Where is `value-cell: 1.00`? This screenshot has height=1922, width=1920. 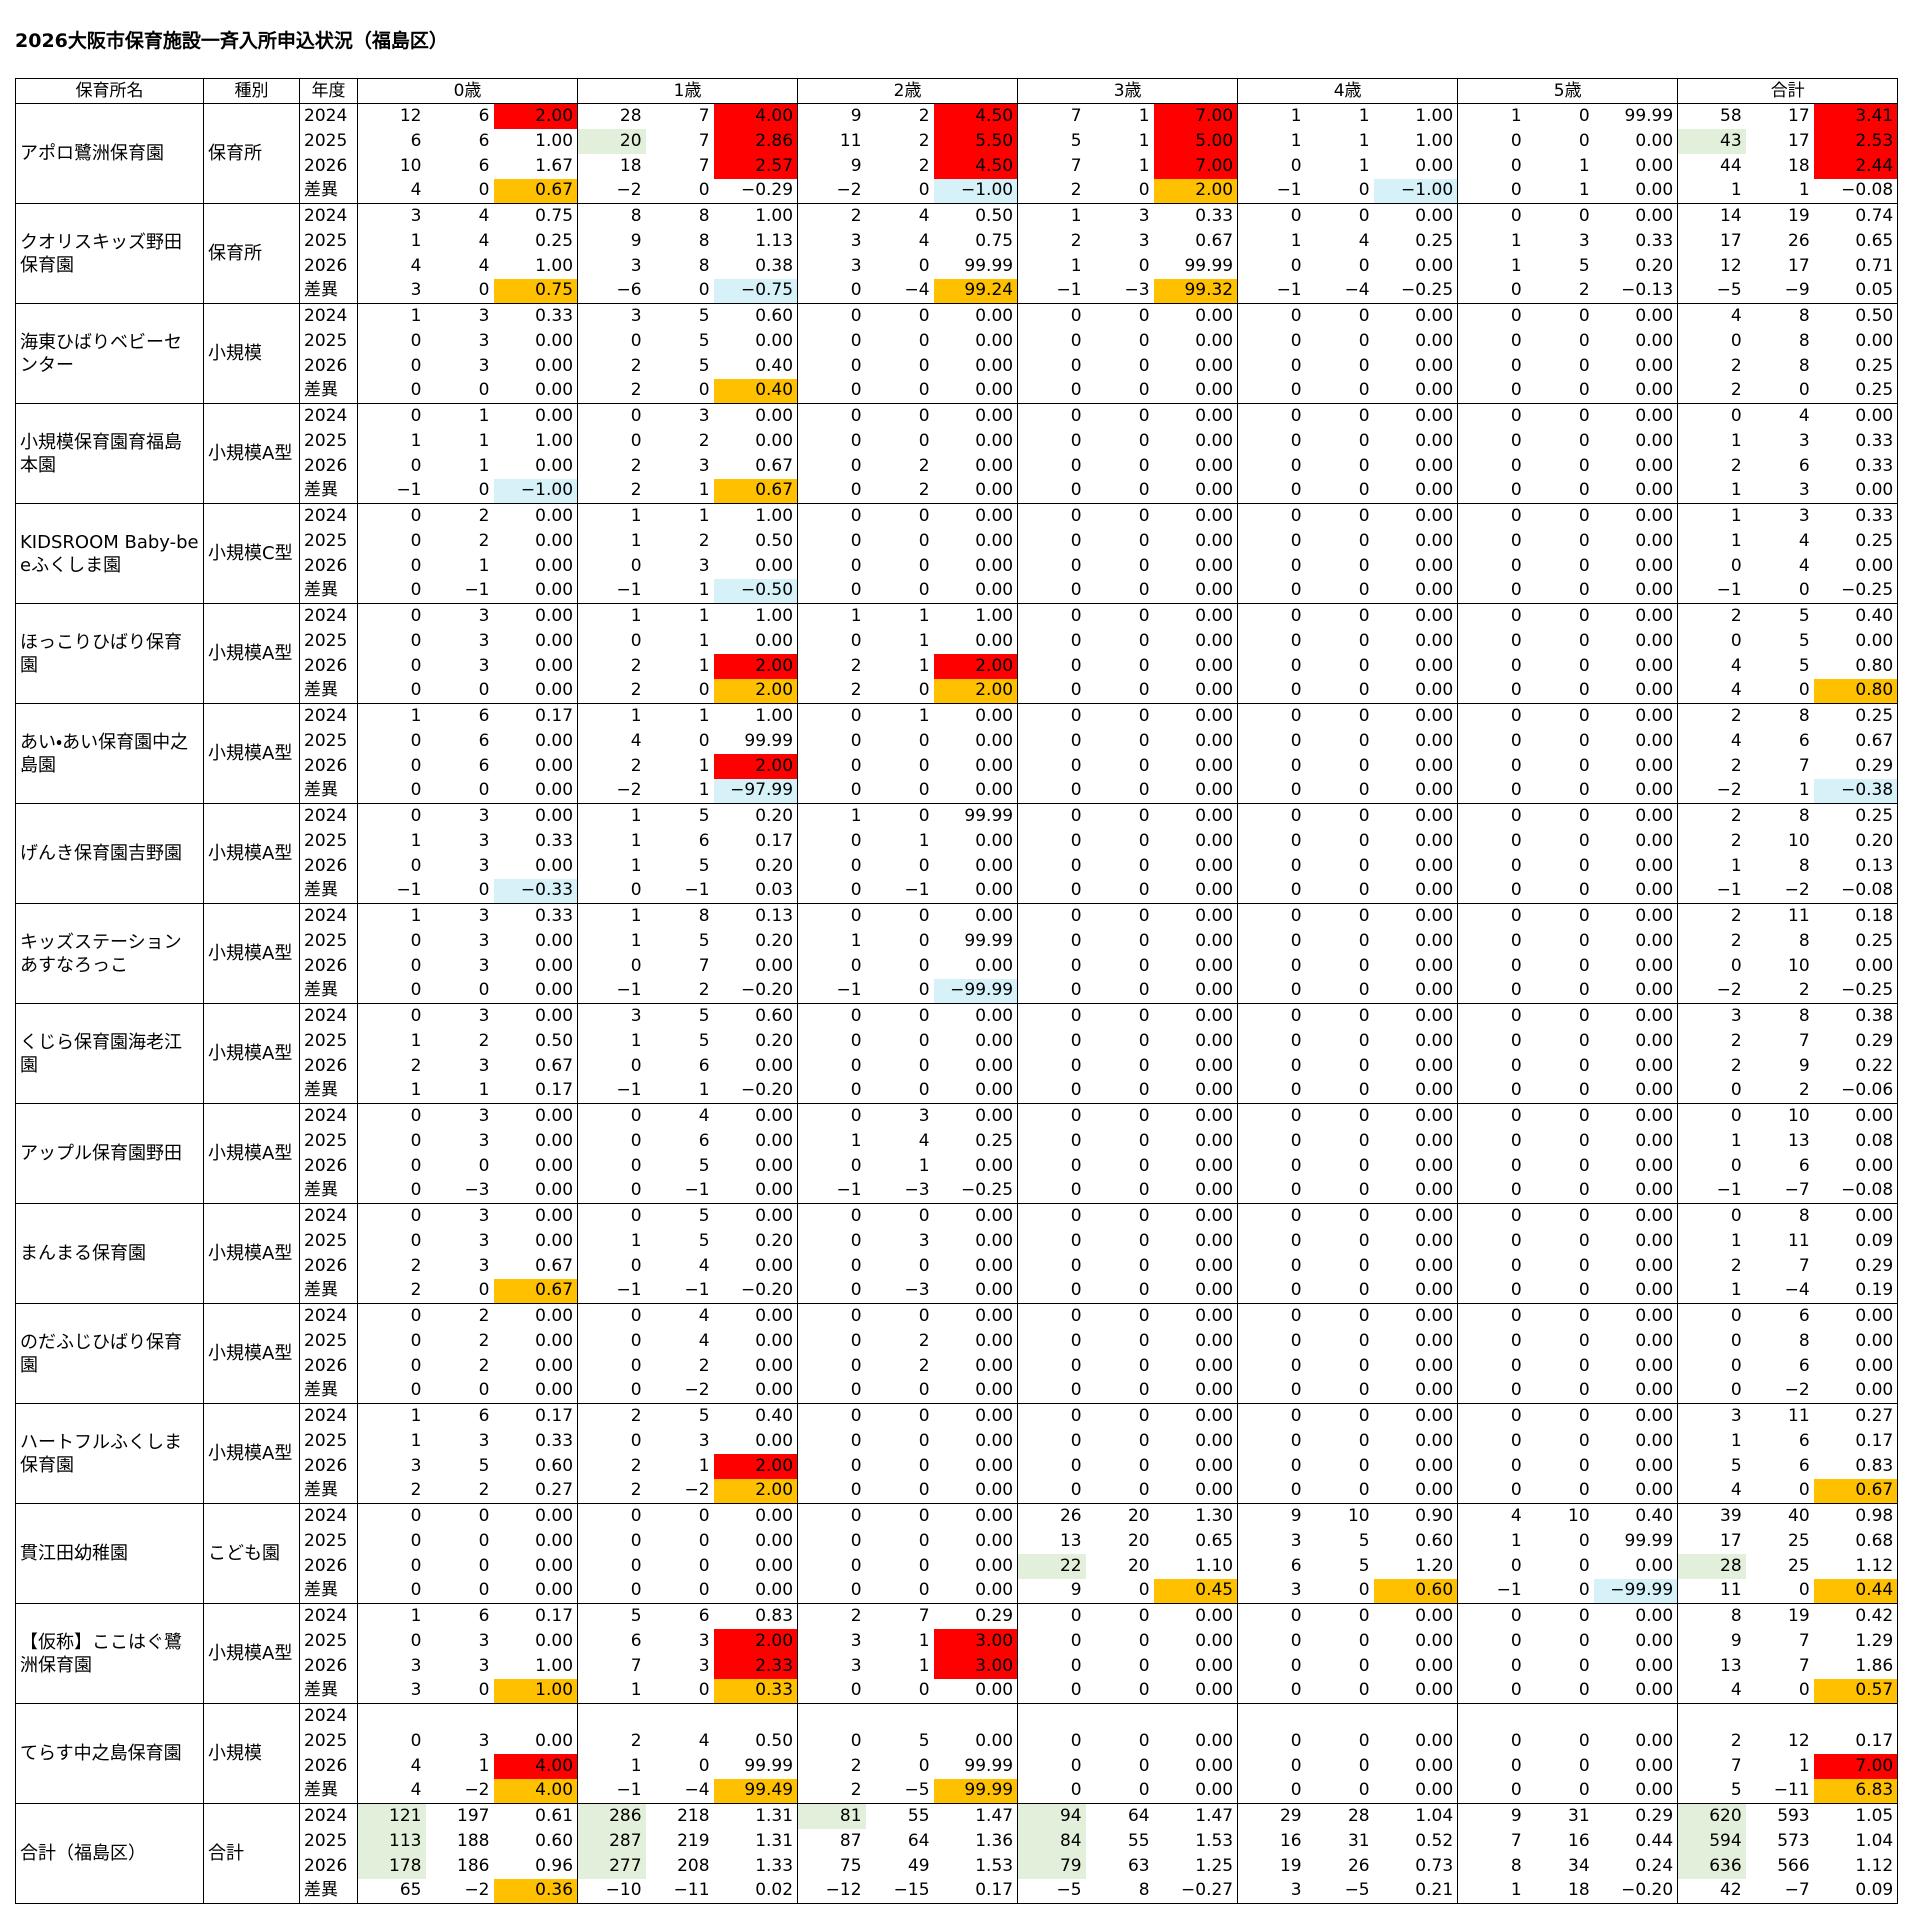 value-cell: 1.00 is located at coordinates (1416, 116).